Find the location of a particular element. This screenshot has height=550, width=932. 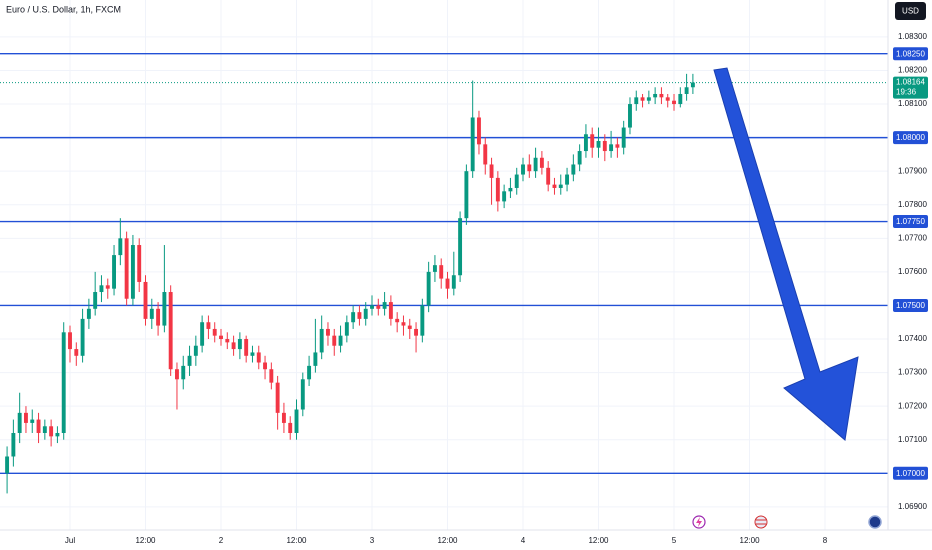

y-tick-label: 1.08200 is located at coordinates (912, 70).